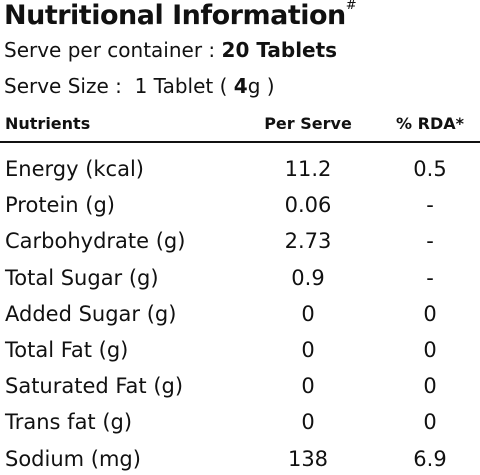  Describe the element at coordinates (94, 386) in the screenshot. I see `nutrient-name: Saturated Fat (g)` at that location.